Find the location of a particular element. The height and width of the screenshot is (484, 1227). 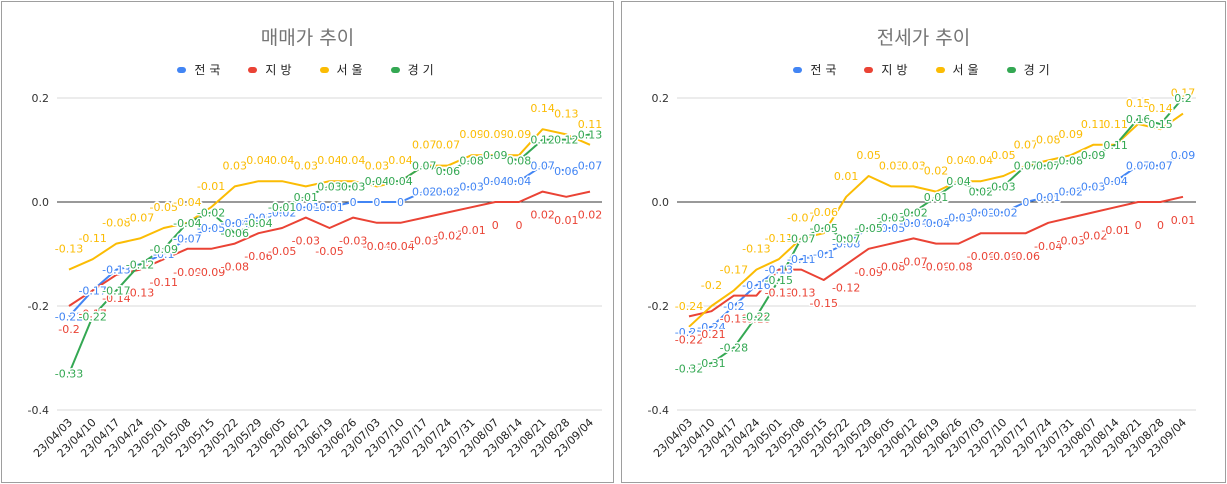

data-label: -0.03 is located at coordinates (353, 241).